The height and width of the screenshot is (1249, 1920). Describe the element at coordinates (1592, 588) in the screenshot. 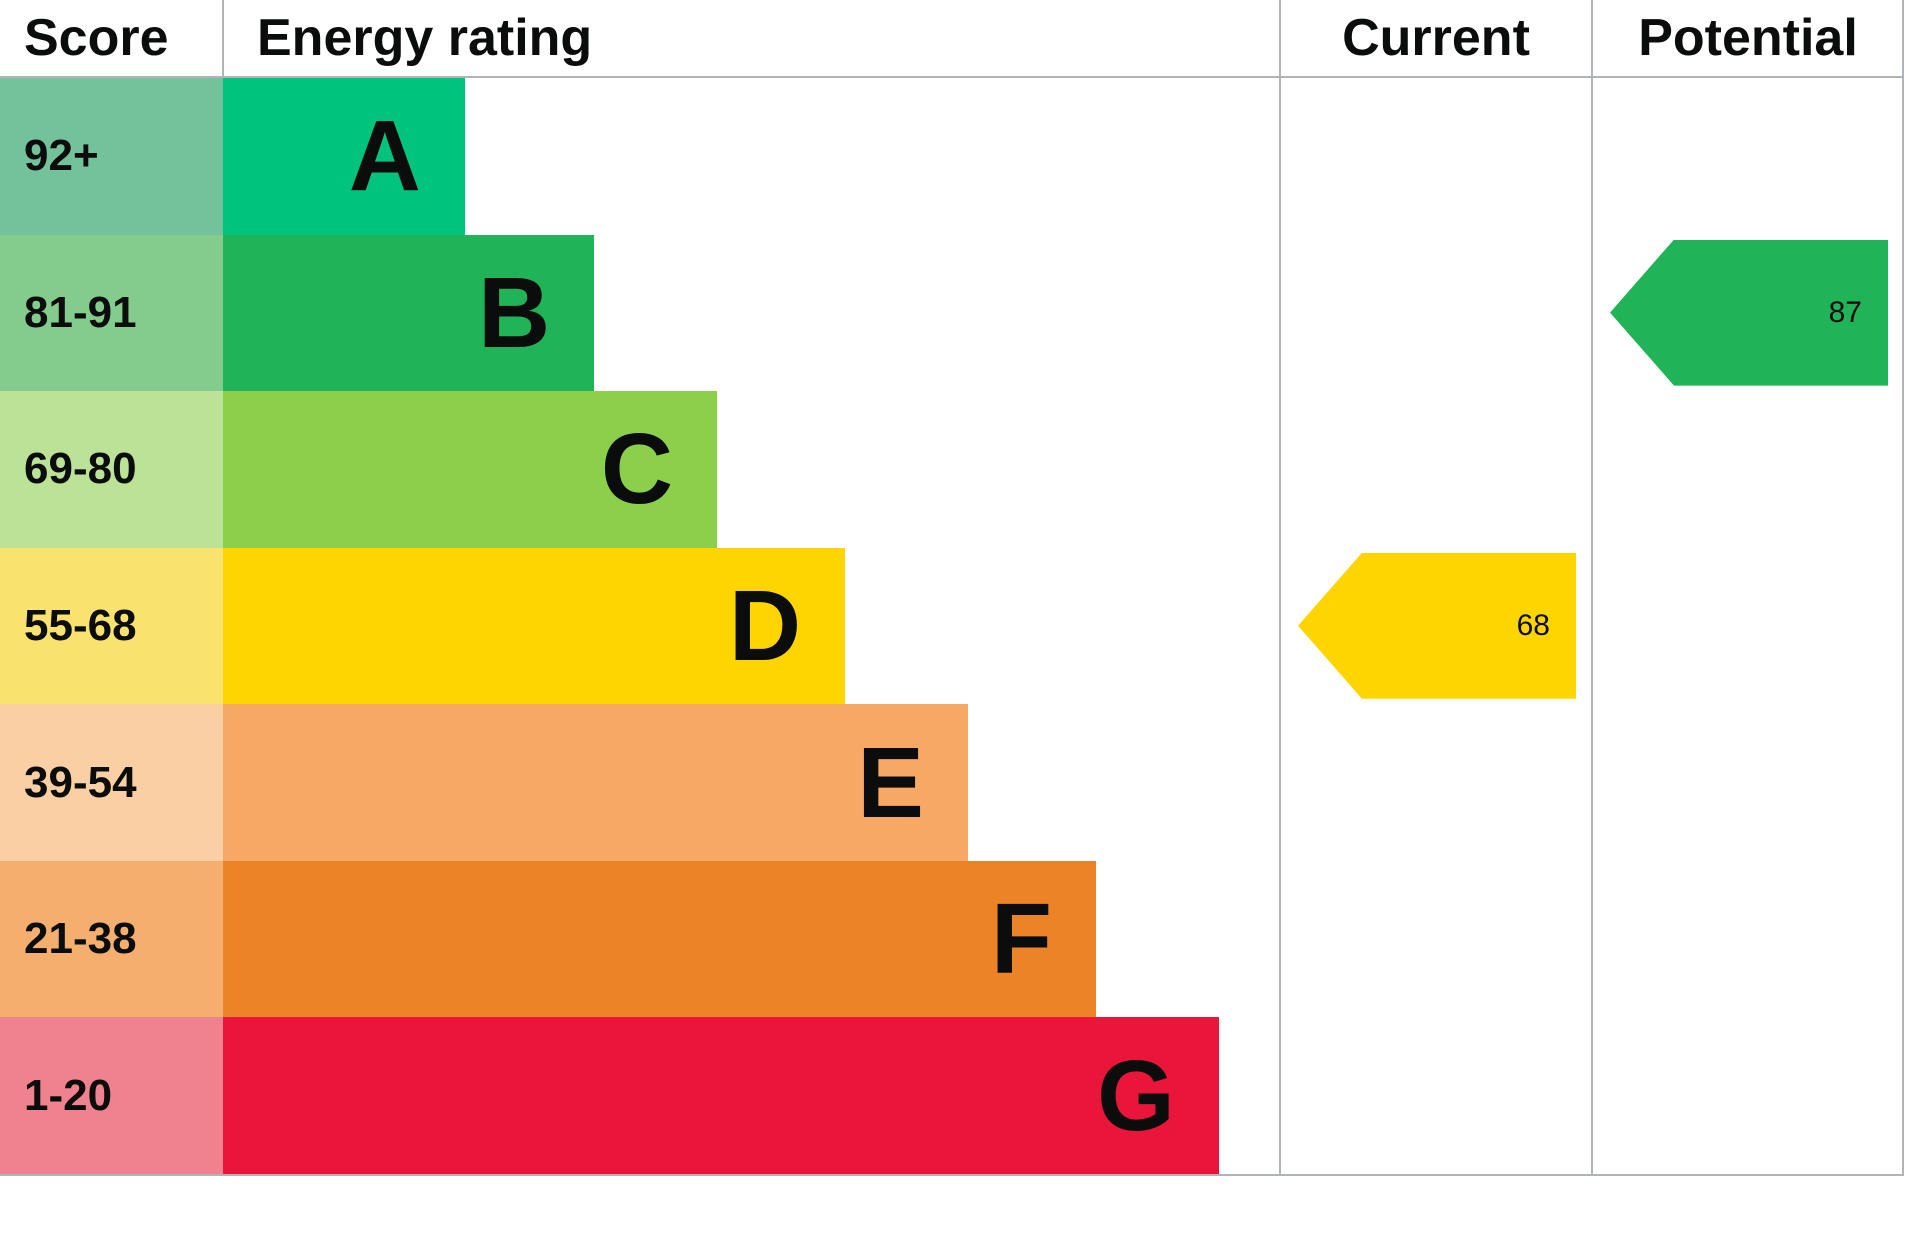

I see `potential-column-divider` at that location.